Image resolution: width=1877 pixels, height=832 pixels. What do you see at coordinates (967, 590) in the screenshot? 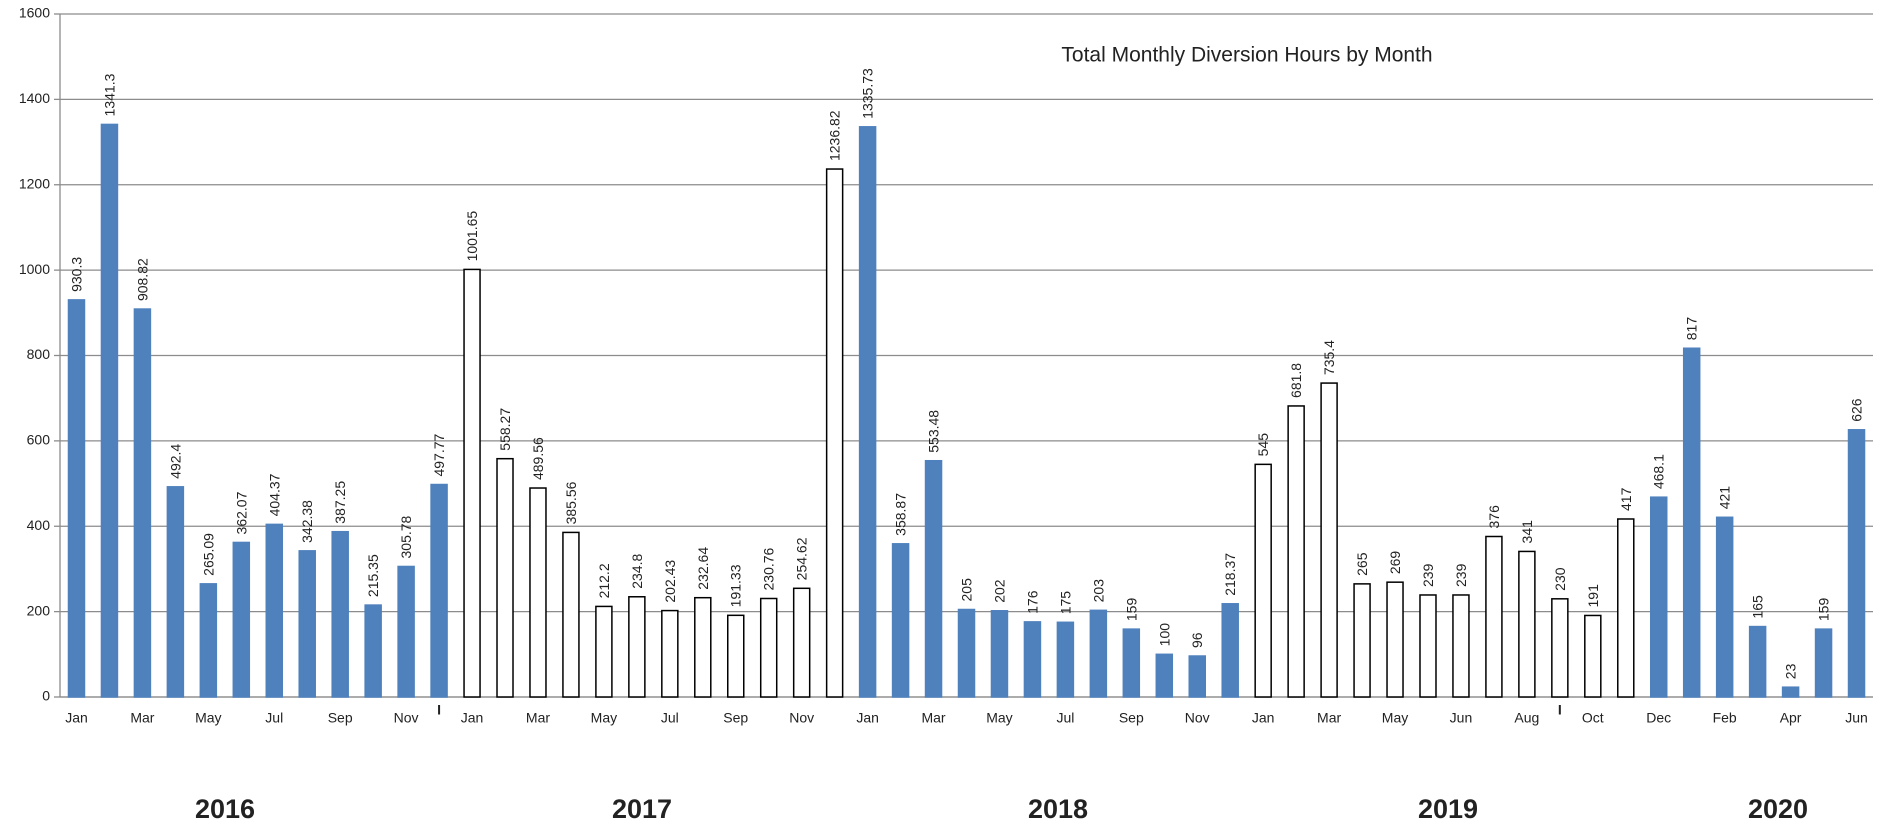
I see `value-label: 205` at bounding box center [967, 590].